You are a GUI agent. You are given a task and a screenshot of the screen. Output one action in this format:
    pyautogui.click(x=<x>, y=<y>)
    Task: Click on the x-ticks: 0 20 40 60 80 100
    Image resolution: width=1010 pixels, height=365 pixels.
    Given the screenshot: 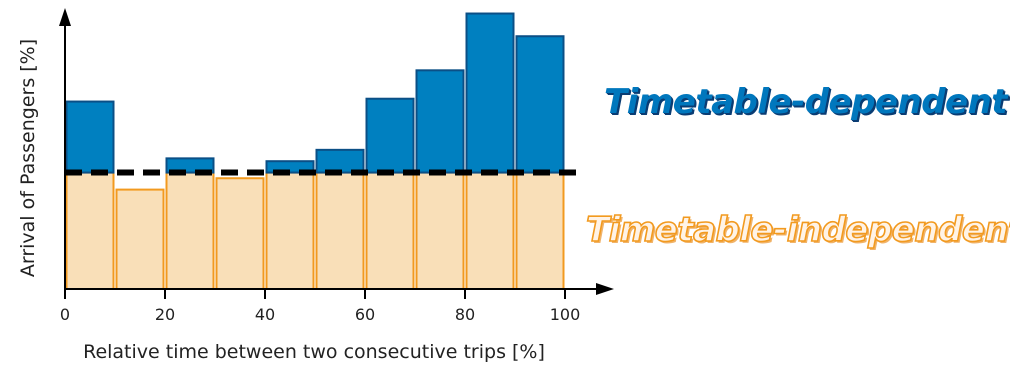 What is the action you would take?
    pyautogui.click(x=320, y=306)
    